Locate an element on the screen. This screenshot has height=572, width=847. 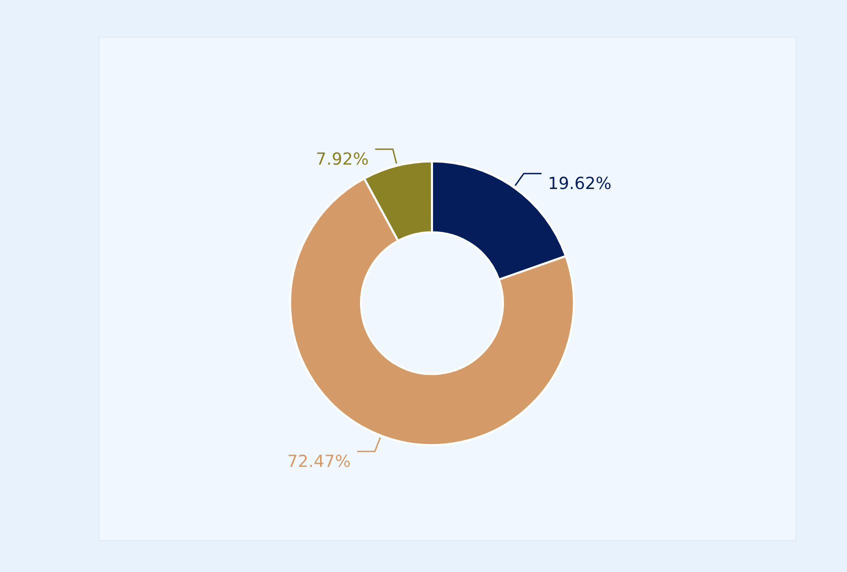
data-label: 72.47% is located at coordinates (319, 461).